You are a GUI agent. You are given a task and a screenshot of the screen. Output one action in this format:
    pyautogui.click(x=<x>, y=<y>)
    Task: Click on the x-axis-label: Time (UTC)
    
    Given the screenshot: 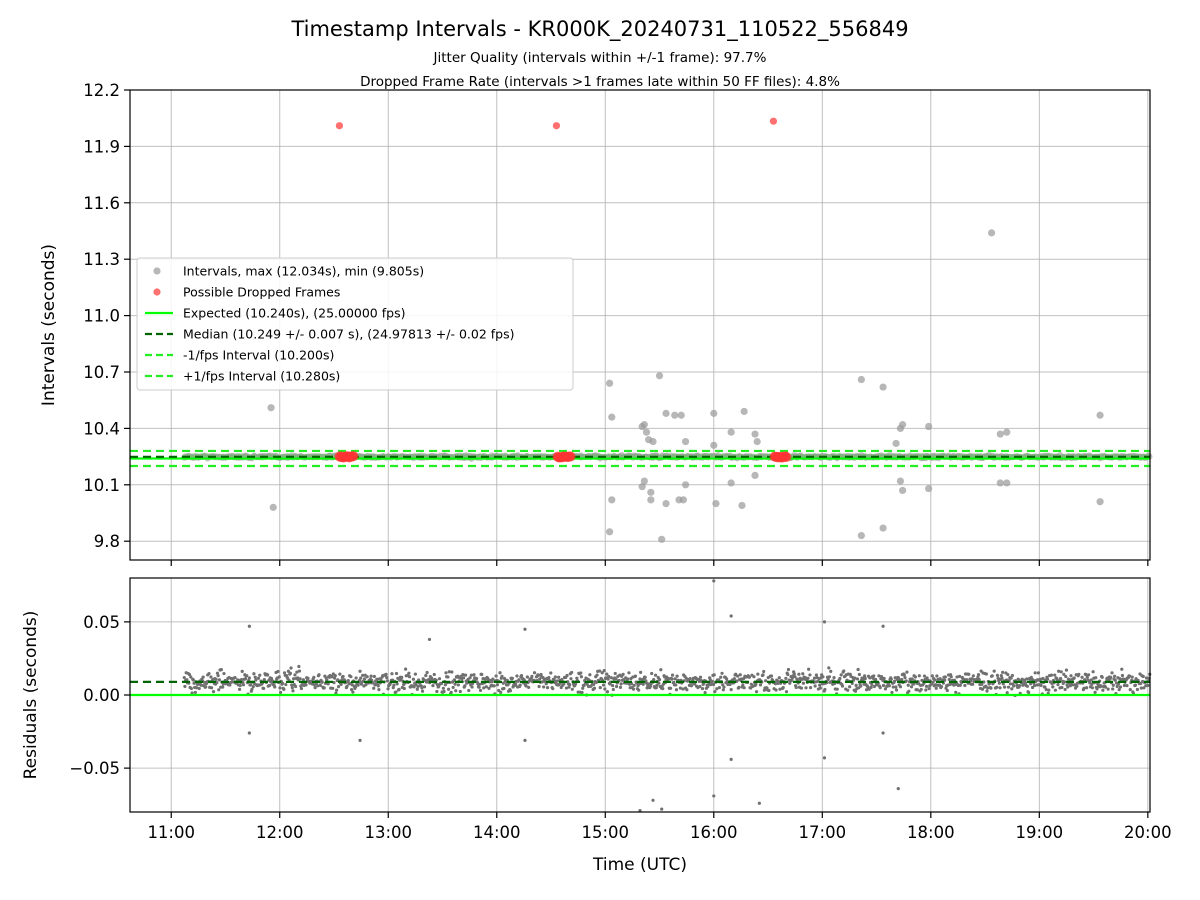 What is the action you would take?
    pyautogui.click(x=639, y=865)
    